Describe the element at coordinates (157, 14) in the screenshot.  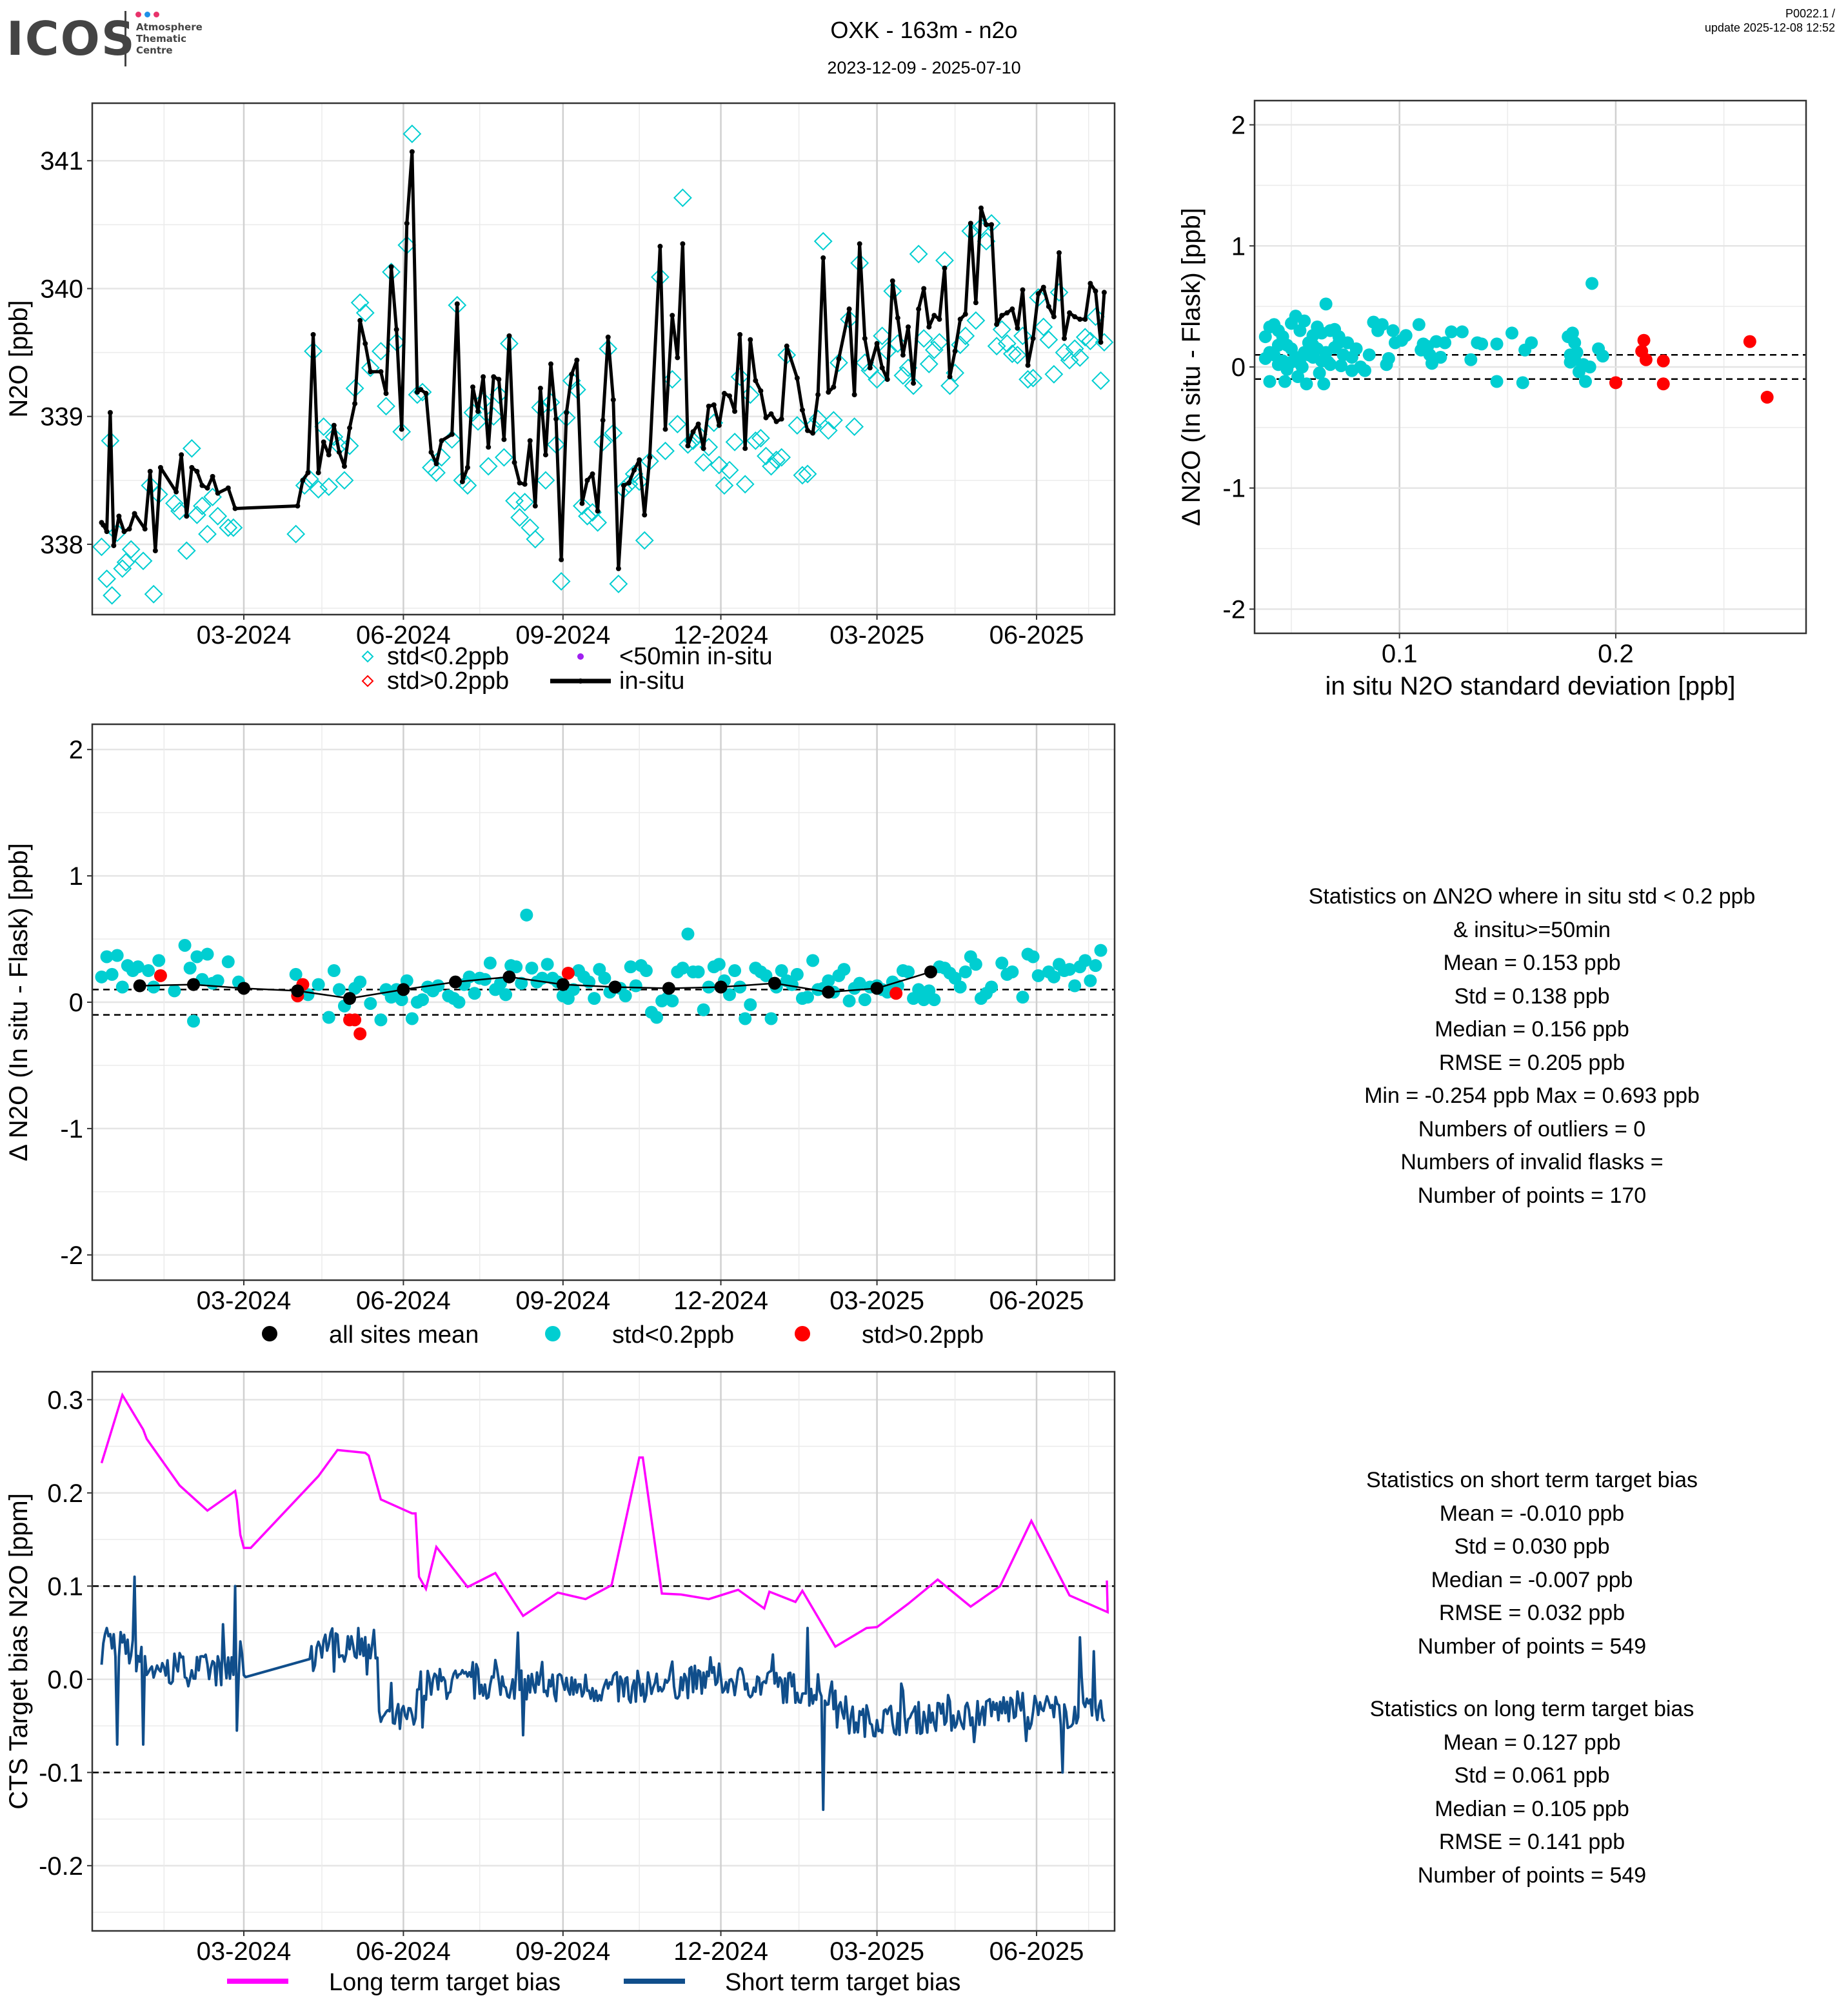
I see `logo-dot` at that location.